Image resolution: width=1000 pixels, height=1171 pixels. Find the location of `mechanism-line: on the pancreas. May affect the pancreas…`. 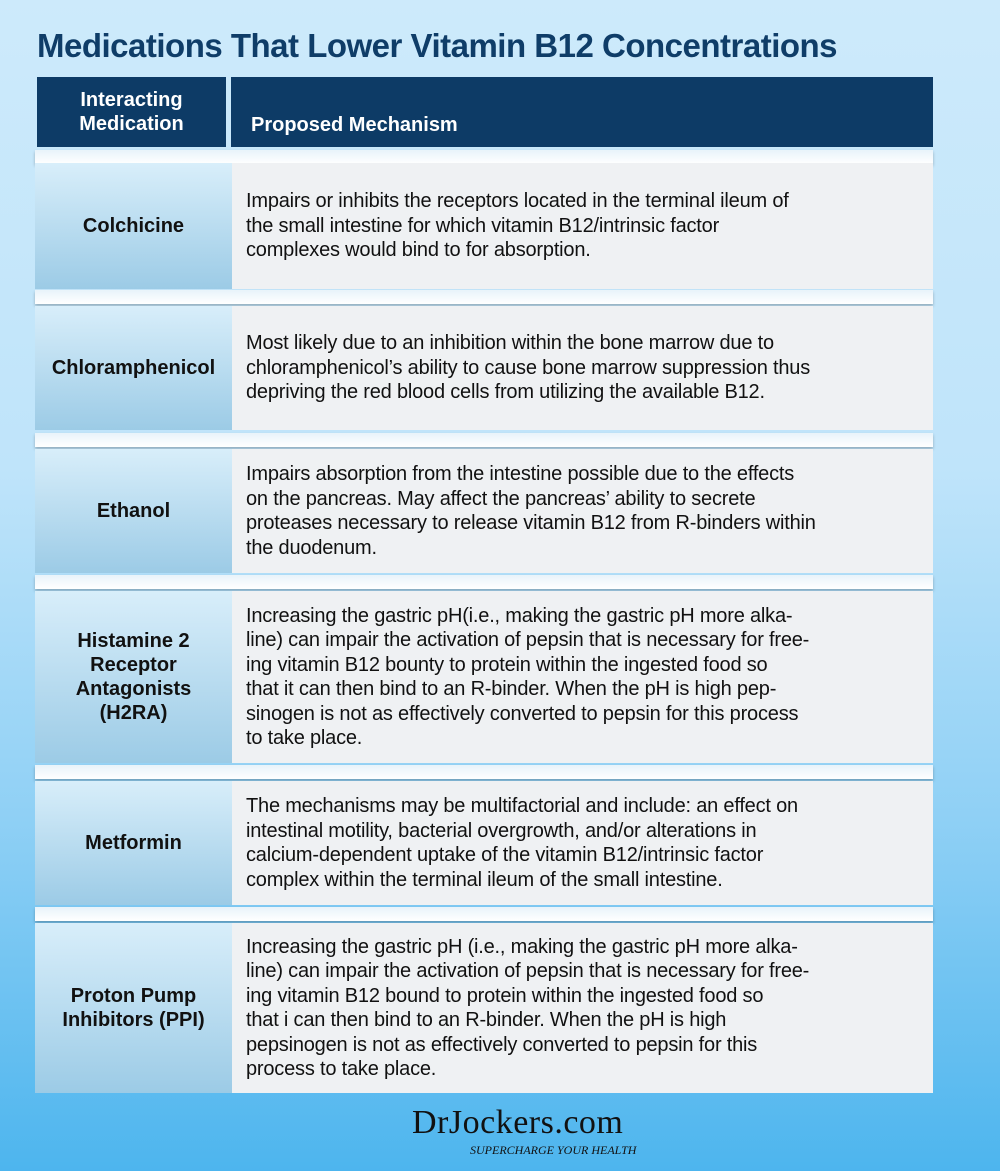

mechanism-line: on the pancreas. May affect the pancreas… is located at coordinates (501, 498).